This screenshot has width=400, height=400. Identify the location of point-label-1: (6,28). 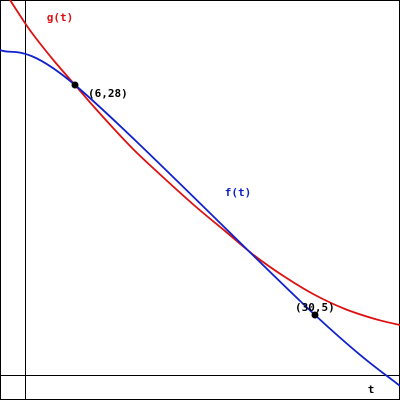
(108, 93).